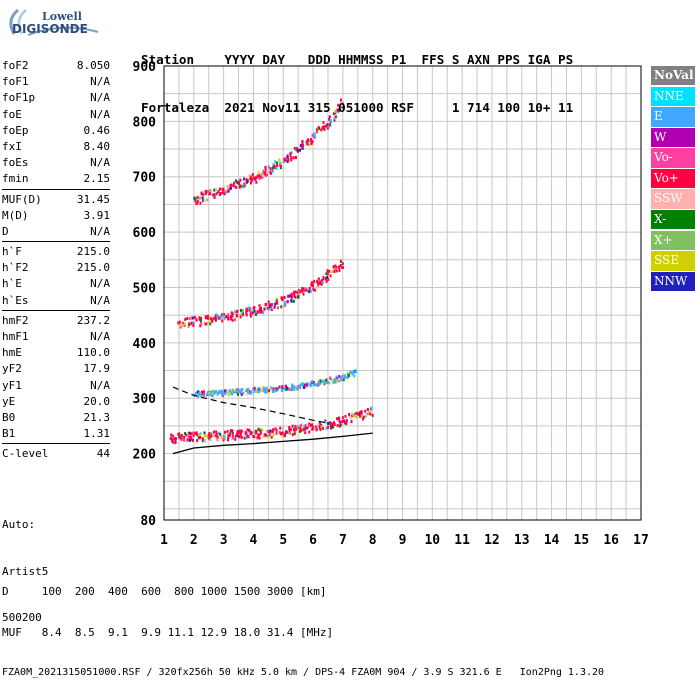  I want to click on profile-lines, so click(272, 420).